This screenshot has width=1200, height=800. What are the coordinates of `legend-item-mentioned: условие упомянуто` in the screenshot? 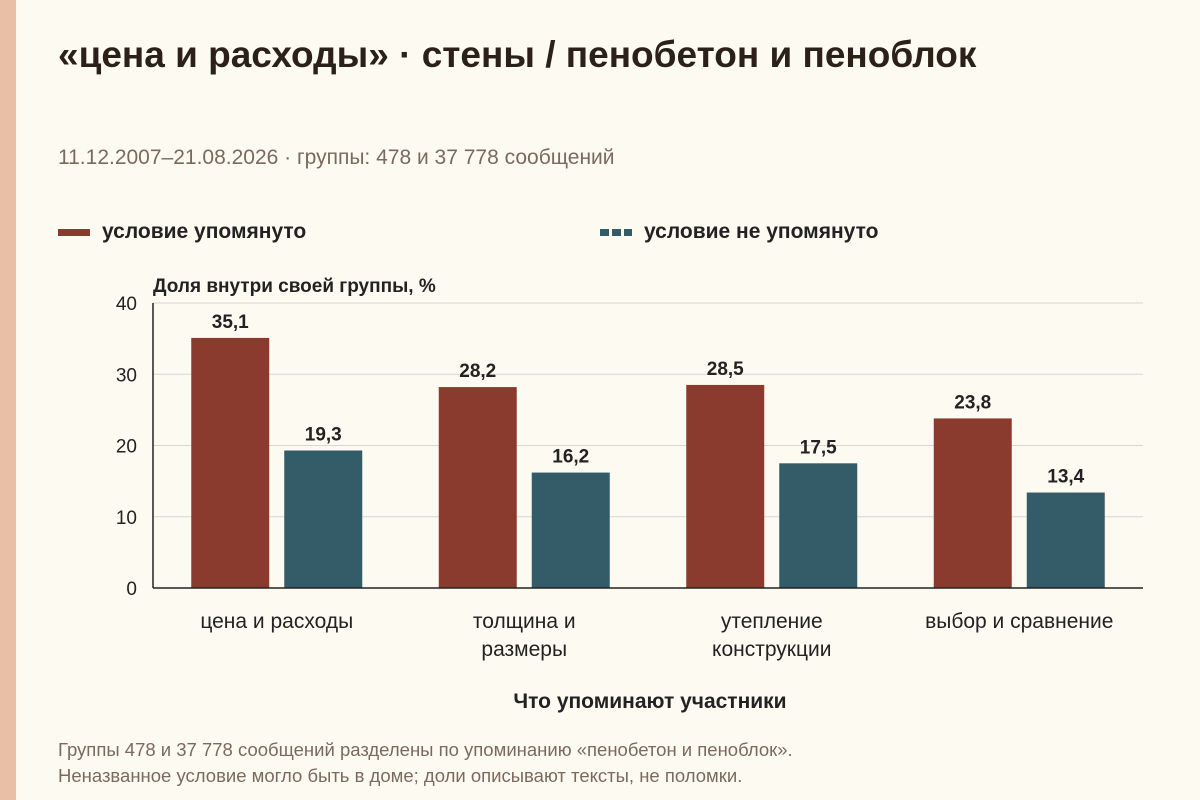 It's located at (182, 232).